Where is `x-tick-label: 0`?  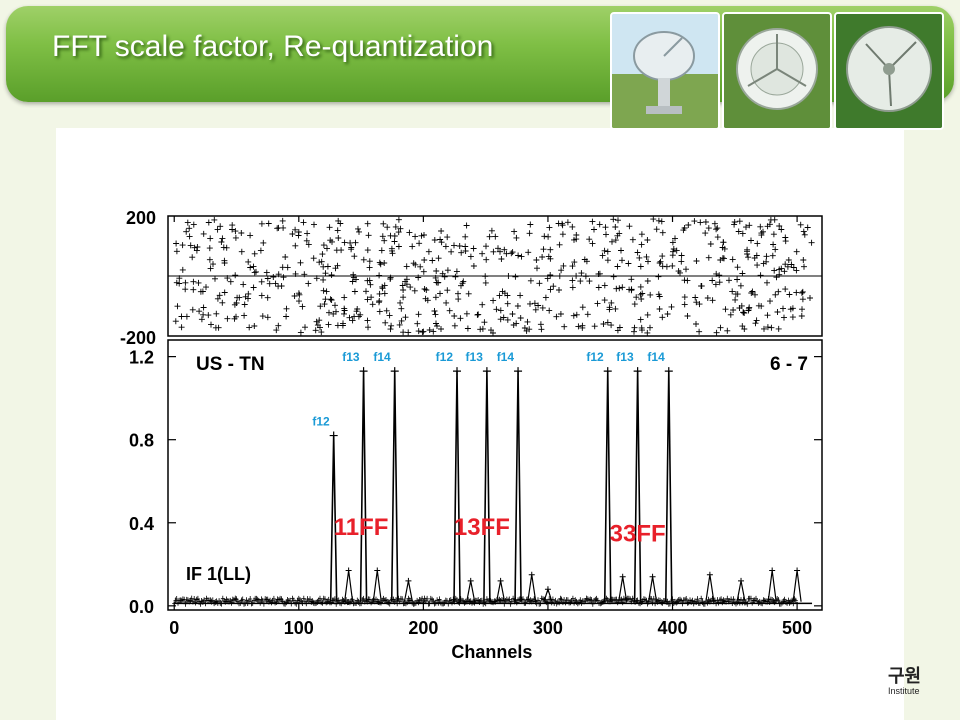 x-tick-label: 0 is located at coordinates (174, 628).